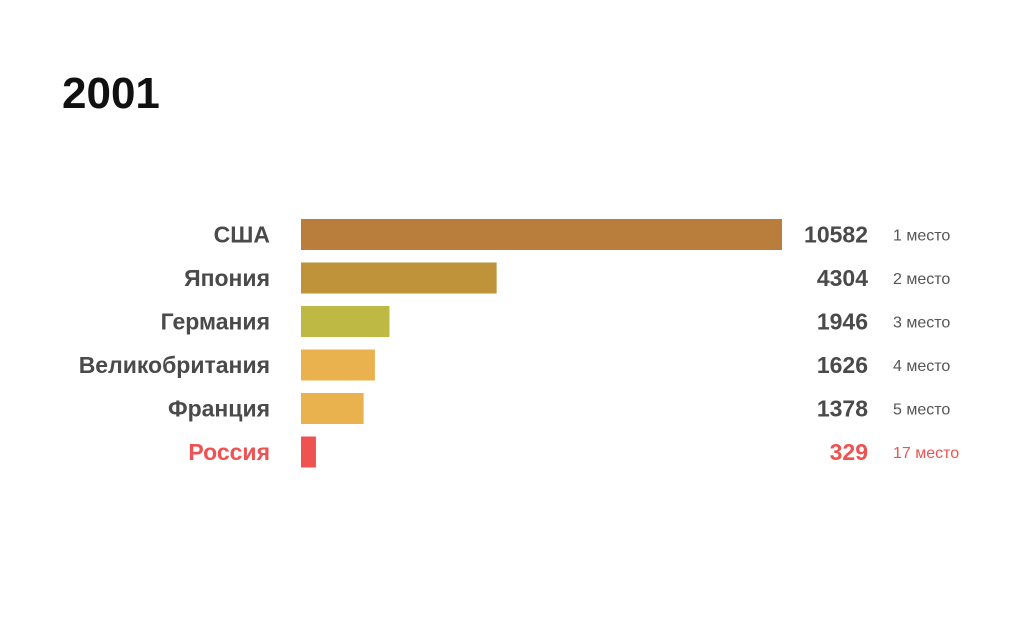 Image resolution: width=1024 pixels, height=629 pixels. What do you see at coordinates (921, 279) in the screenshot?
I see `rank-label: 2 место` at bounding box center [921, 279].